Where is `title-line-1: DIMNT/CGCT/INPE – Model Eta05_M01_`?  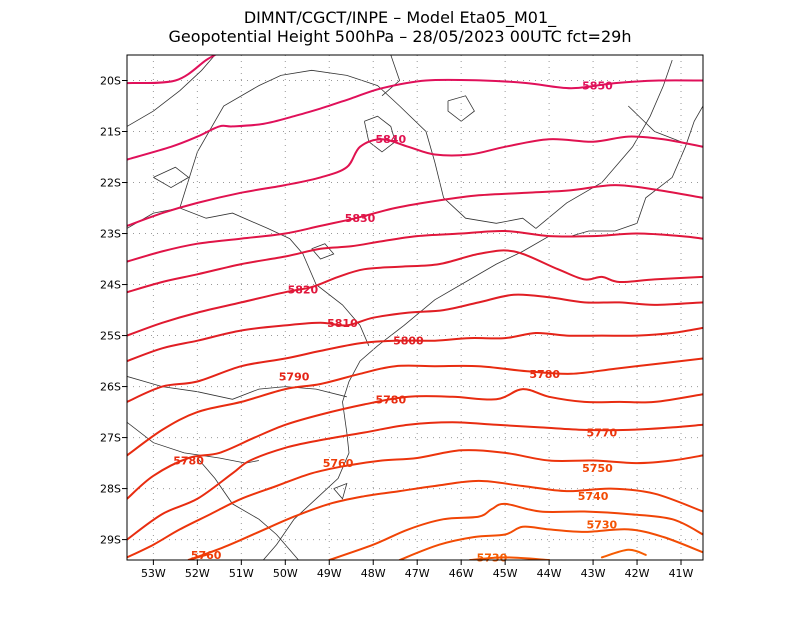
title-line-1: DIMNT/CGCT/INPE – Model Eta05_M01_ is located at coordinates (400, 18).